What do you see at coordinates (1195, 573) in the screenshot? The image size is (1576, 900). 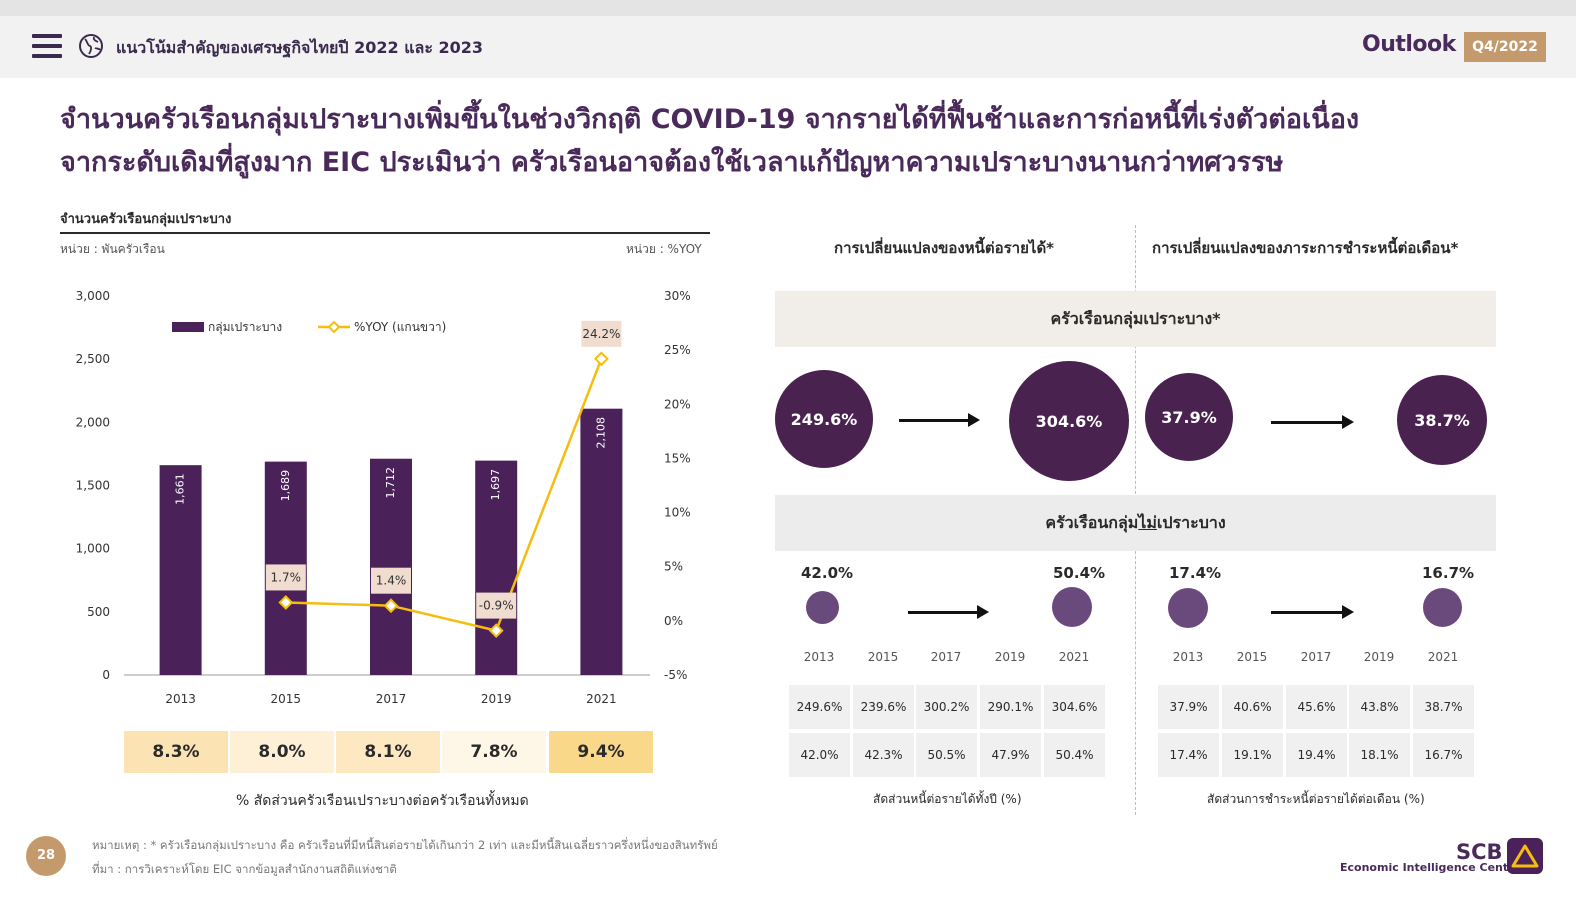 I see `non-vulnerable-dsr-2013-value: 17.4%` at bounding box center [1195, 573].